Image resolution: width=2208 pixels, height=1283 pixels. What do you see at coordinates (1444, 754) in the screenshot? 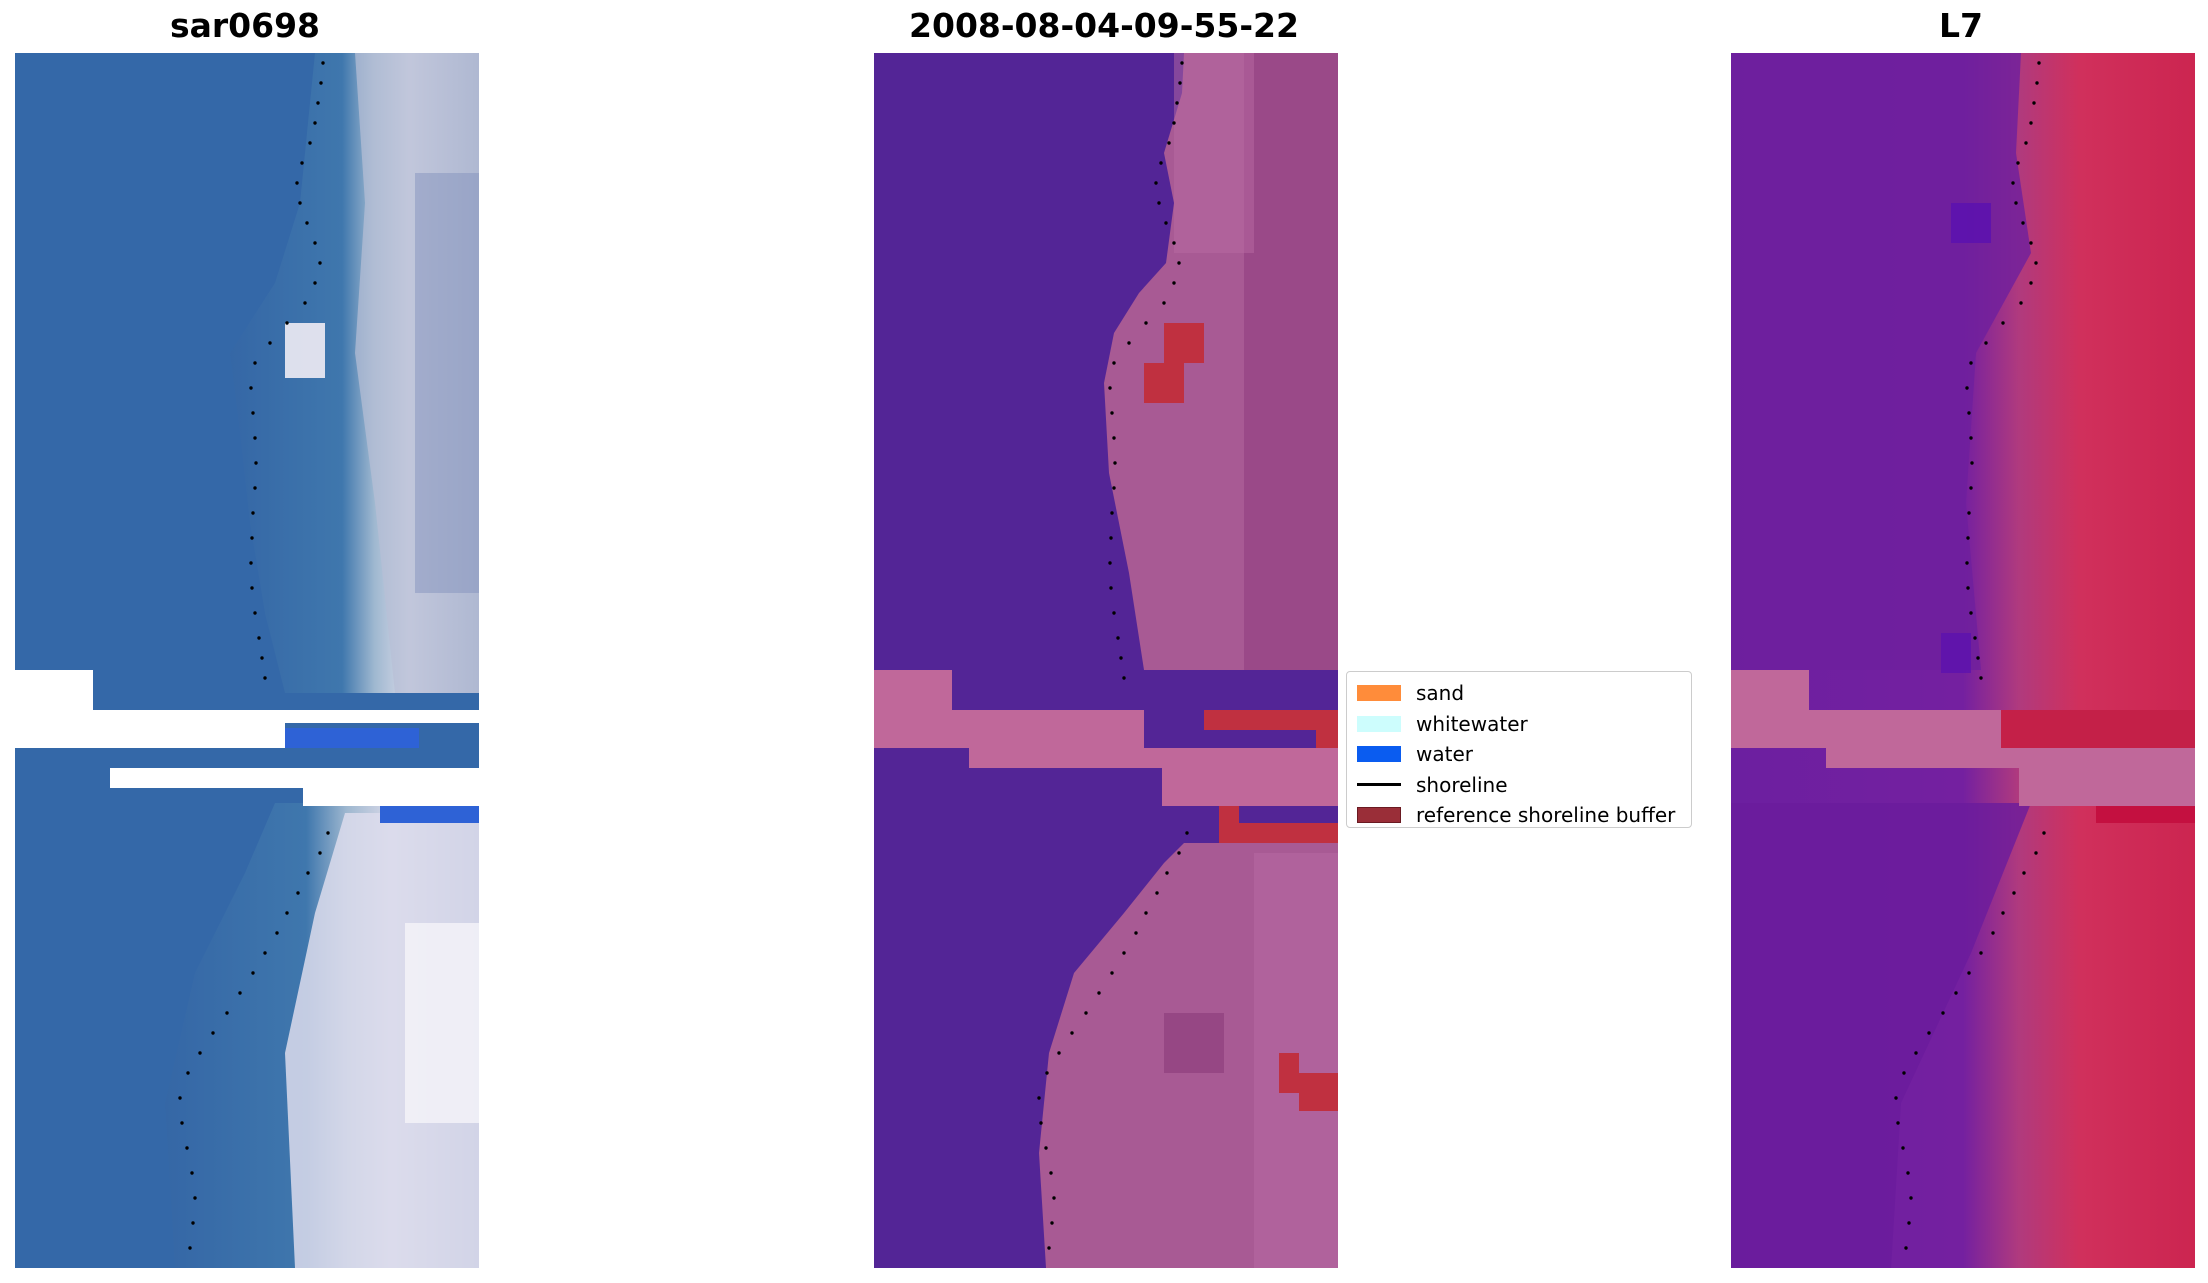
I see `legend-label: water` at bounding box center [1444, 754].